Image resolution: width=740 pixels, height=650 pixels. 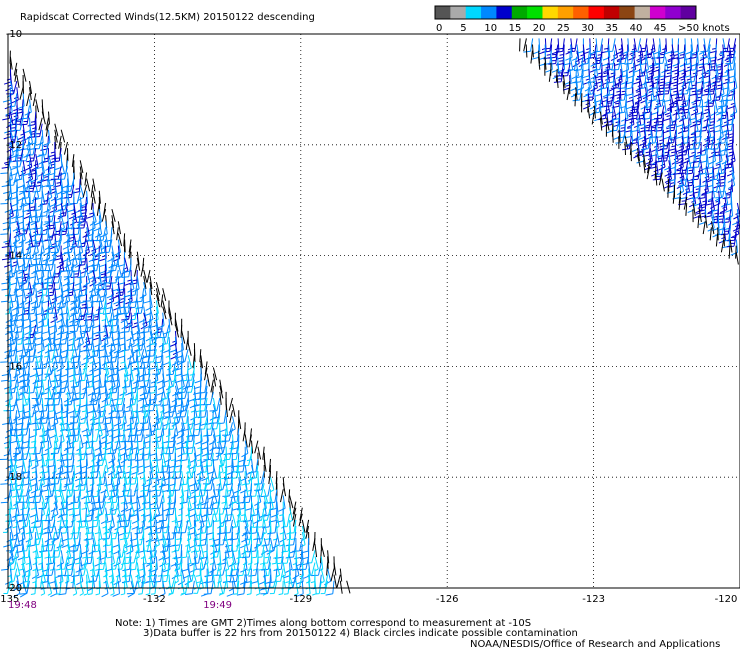 What do you see at coordinates (447, 599) in the screenshot?
I see `x-tick-label: -126` at bounding box center [447, 599].